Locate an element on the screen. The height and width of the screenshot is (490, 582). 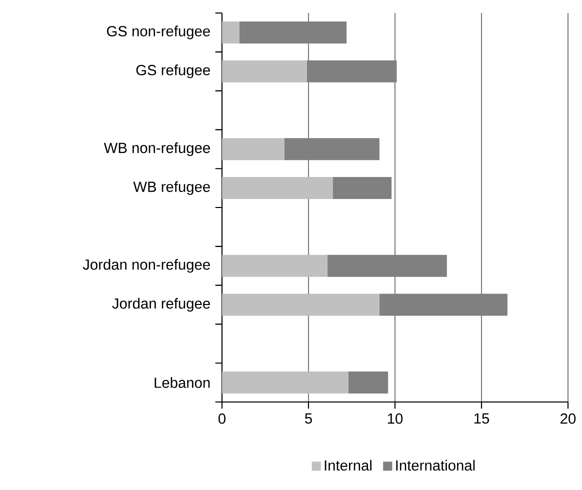
legend-label: Internal is located at coordinates (348, 465).